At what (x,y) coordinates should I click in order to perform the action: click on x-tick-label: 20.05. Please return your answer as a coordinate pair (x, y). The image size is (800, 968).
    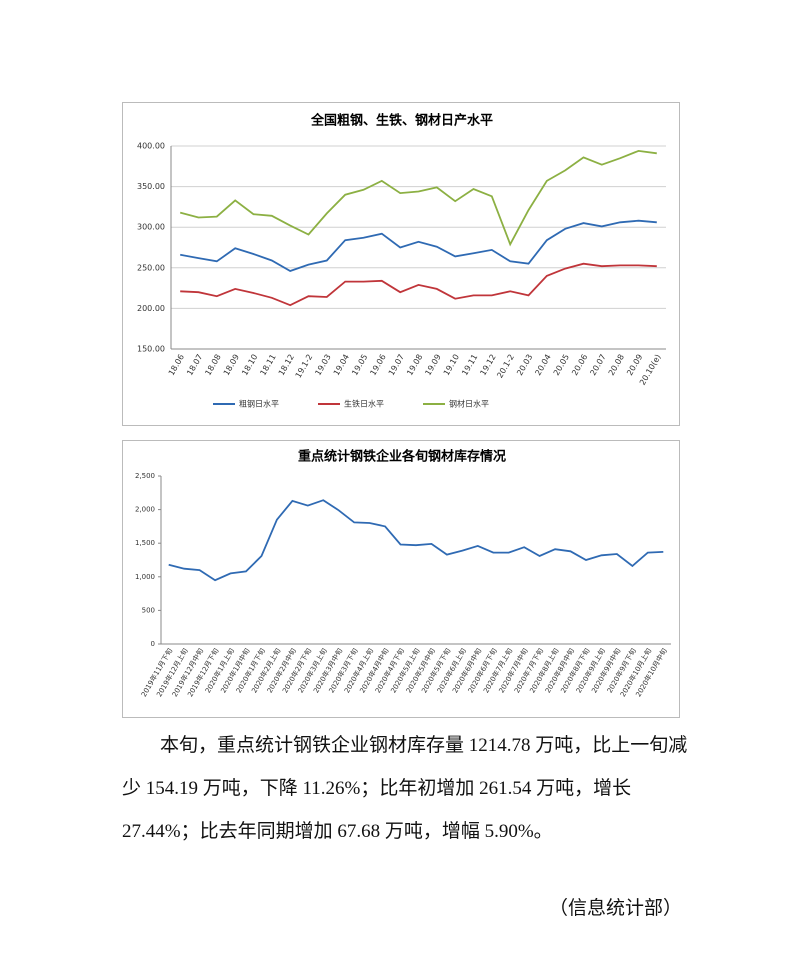
    Looking at the image, I should click on (561, 365).